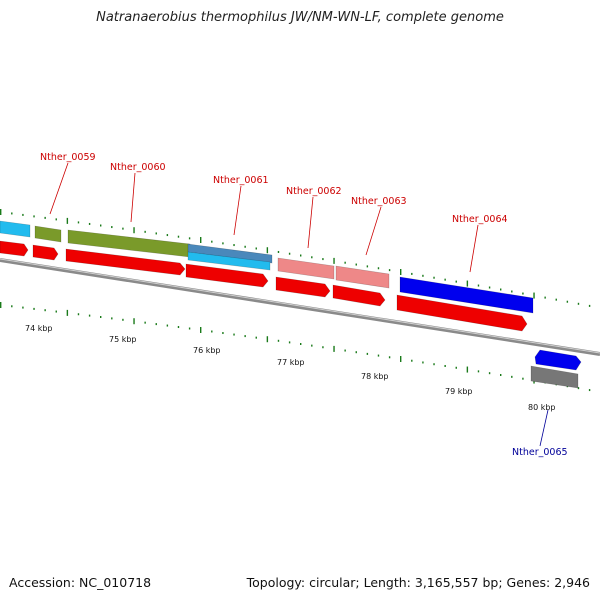  What do you see at coordinates (229, 261) in the screenshot?
I see `gene-feature-nther-0061-b` at bounding box center [229, 261].